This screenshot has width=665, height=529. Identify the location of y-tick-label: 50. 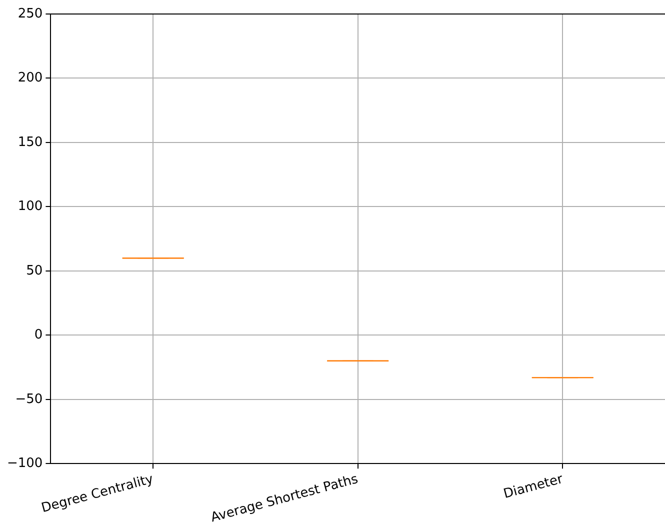
(34, 270).